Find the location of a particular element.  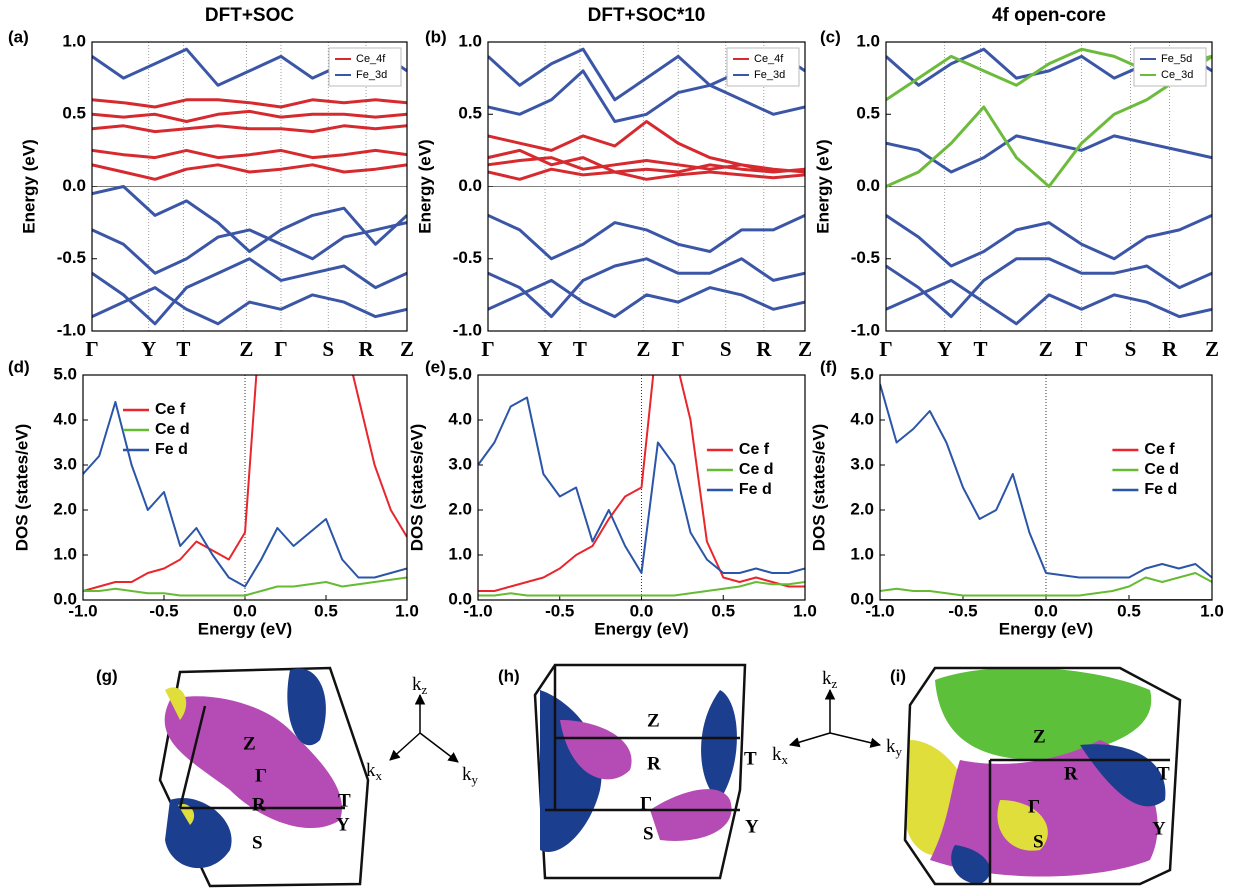

panel-label: (b) is located at coordinates (436, 36).